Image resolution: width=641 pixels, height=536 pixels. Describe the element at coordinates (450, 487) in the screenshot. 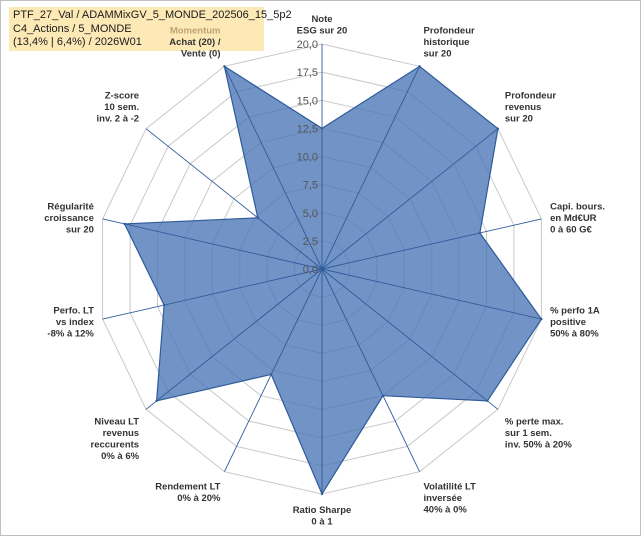

I see `axis-label: Volatilité LT` at that location.